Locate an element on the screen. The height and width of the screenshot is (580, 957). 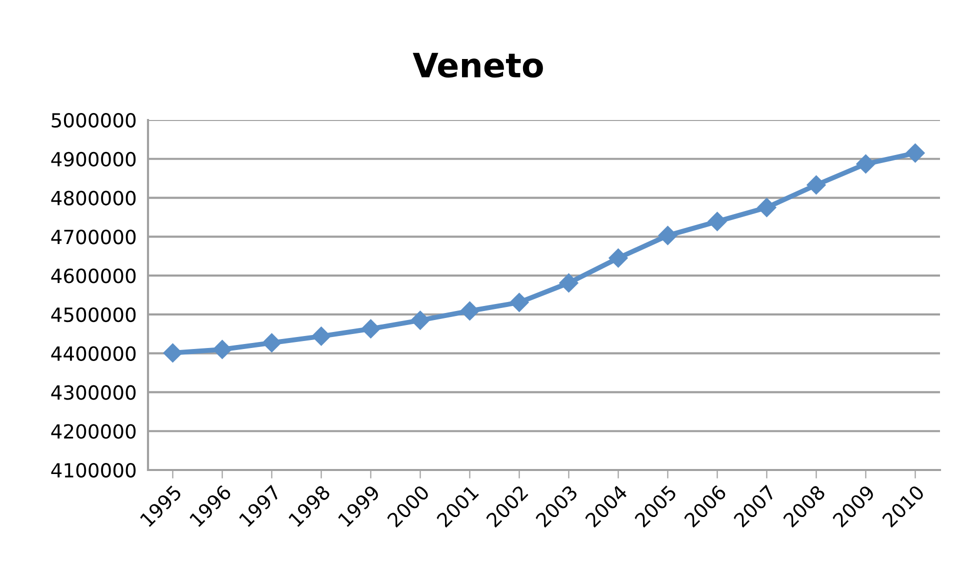
y-tick-label: 4300000 is located at coordinates (93, 392).